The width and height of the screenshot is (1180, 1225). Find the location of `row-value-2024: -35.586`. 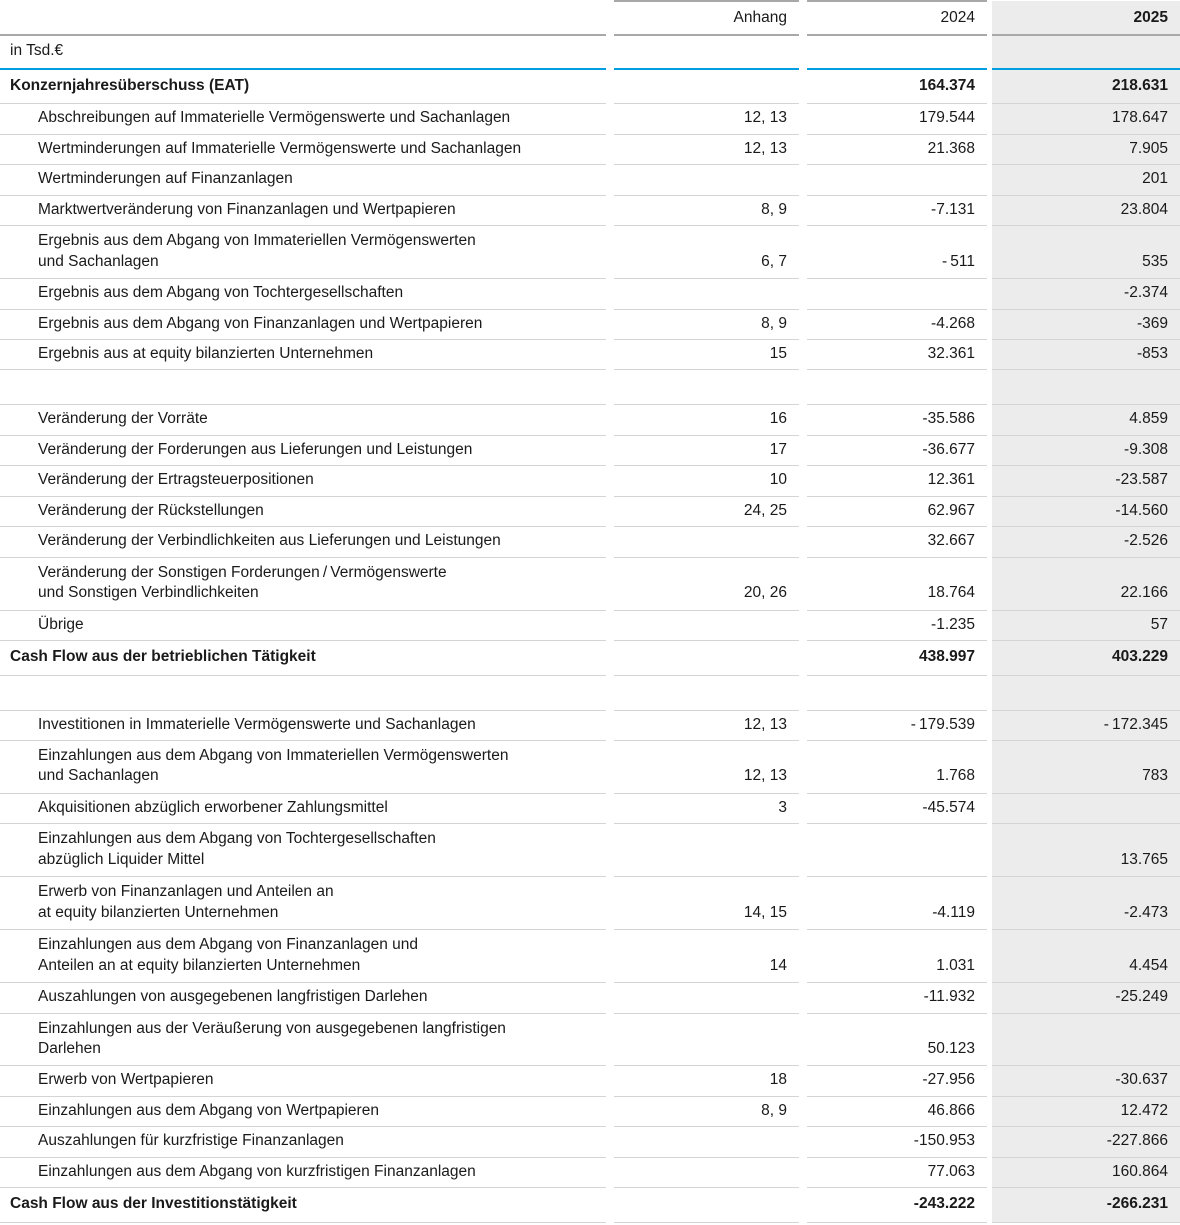

row-value-2024: -35.586 is located at coordinates (897, 420).